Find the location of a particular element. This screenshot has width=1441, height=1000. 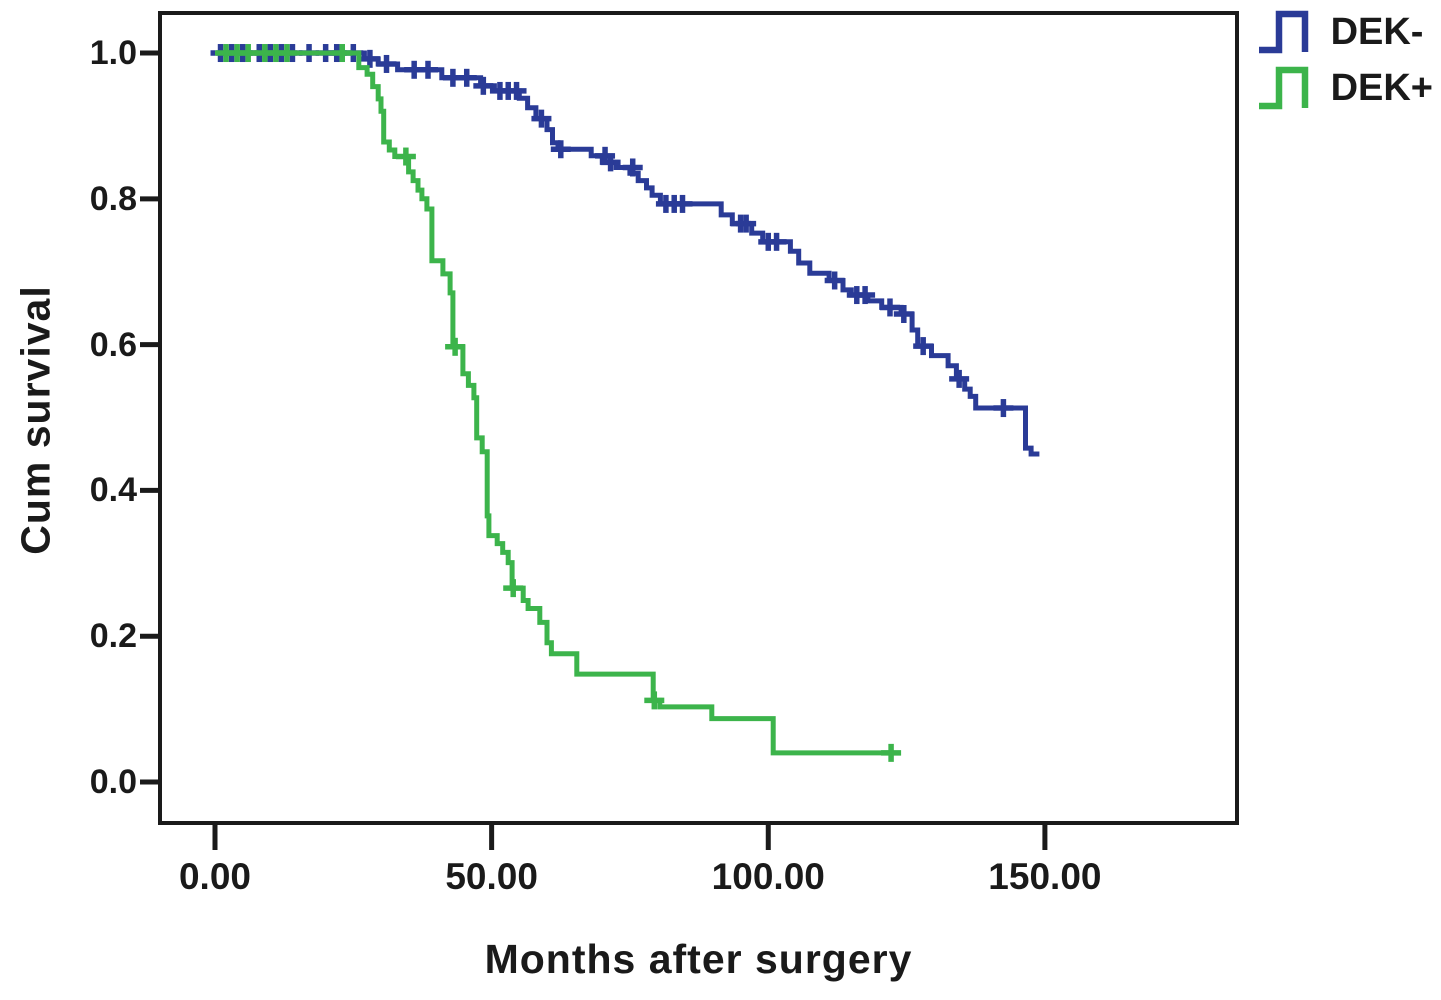

y-tick-label: 0.6 is located at coordinates (113, 344).